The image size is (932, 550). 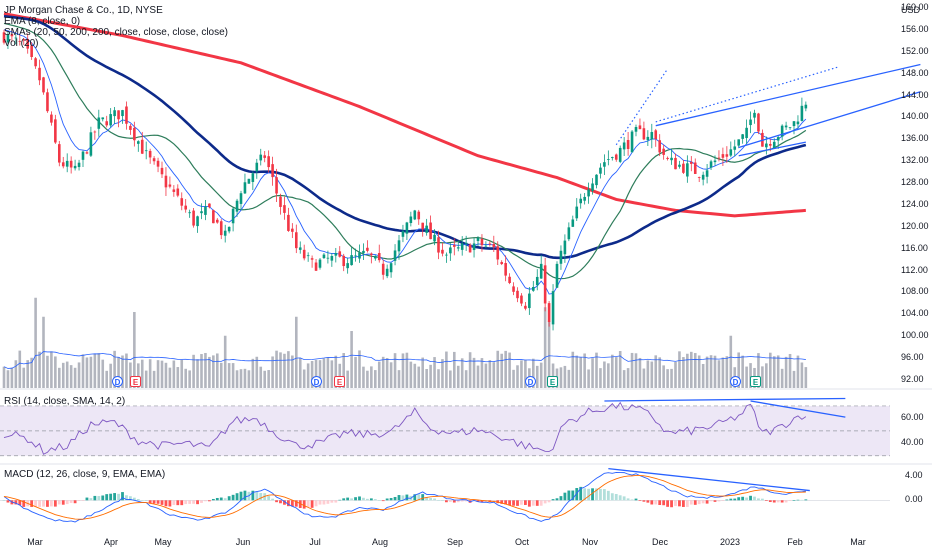 I want to click on time-axis-tick: Feb, so click(x=795, y=542).